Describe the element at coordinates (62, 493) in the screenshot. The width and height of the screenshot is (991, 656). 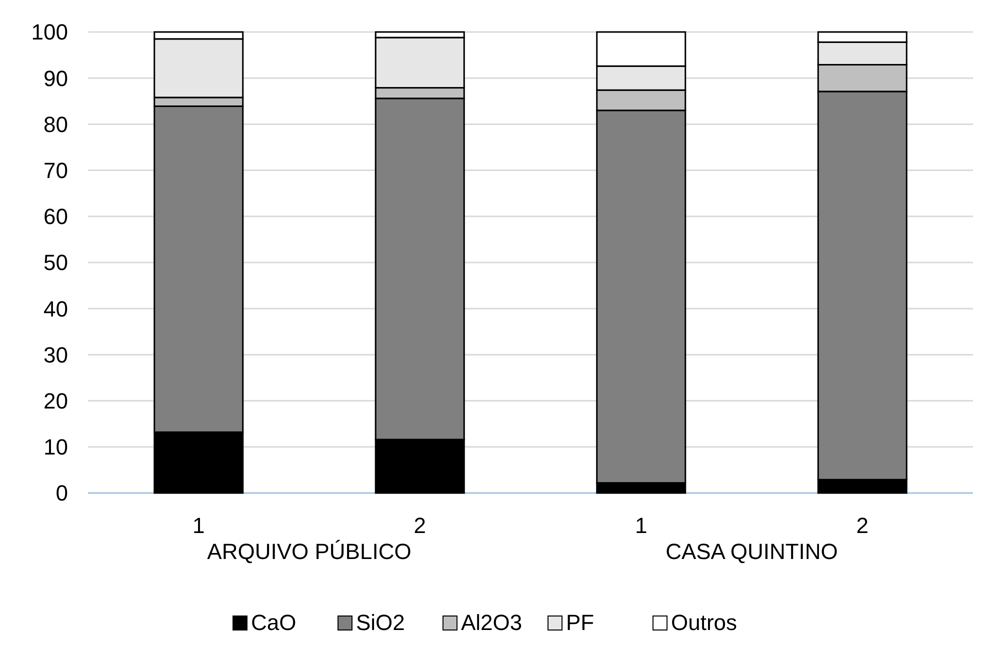
I see `y-tick-label: 0` at that location.